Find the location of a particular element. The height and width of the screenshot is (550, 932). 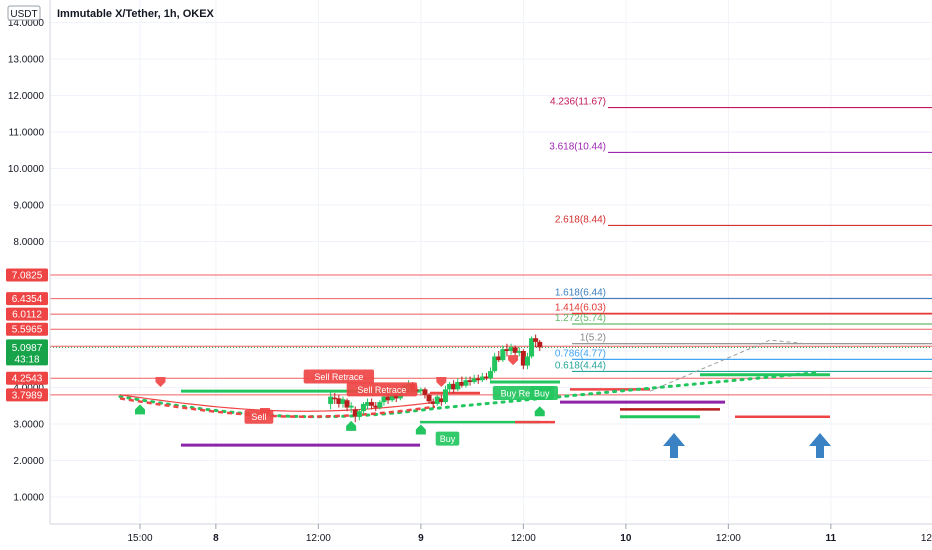

currency-badge: USDT is located at coordinates (24, 13).